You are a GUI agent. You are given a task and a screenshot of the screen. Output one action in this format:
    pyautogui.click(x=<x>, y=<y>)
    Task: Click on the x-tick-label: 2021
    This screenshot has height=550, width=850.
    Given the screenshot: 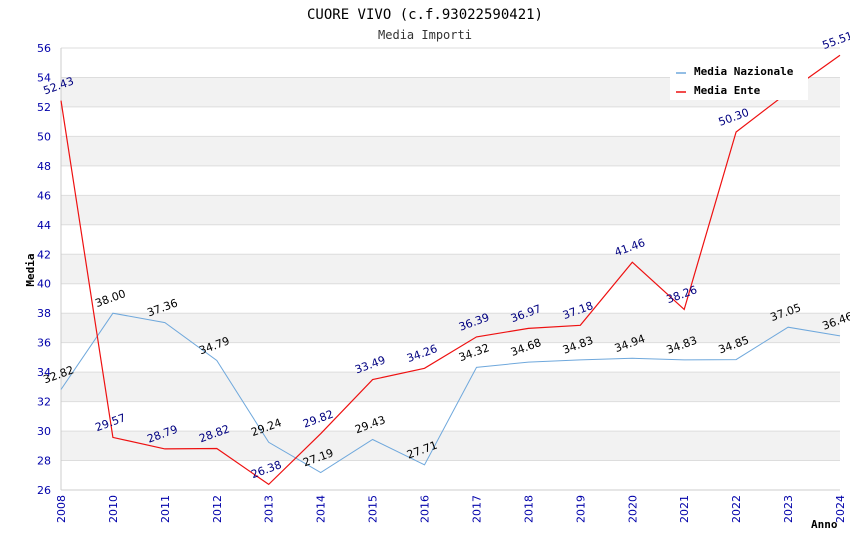 What is the action you would take?
    pyautogui.click(x=684, y=509)
    